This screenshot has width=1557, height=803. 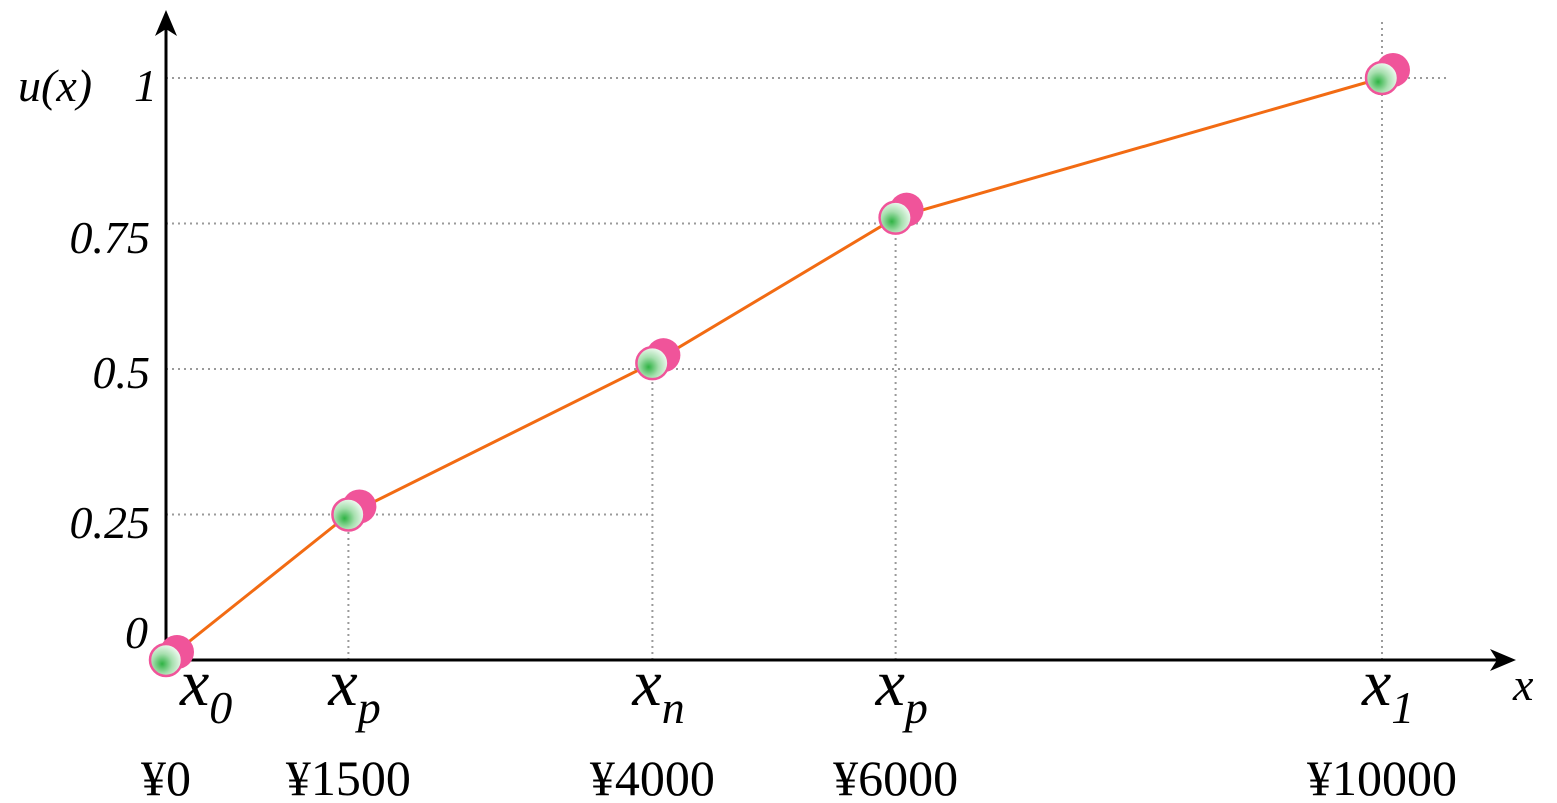 I want to click on x-axis-label: x, so click(x=1523, y=684).